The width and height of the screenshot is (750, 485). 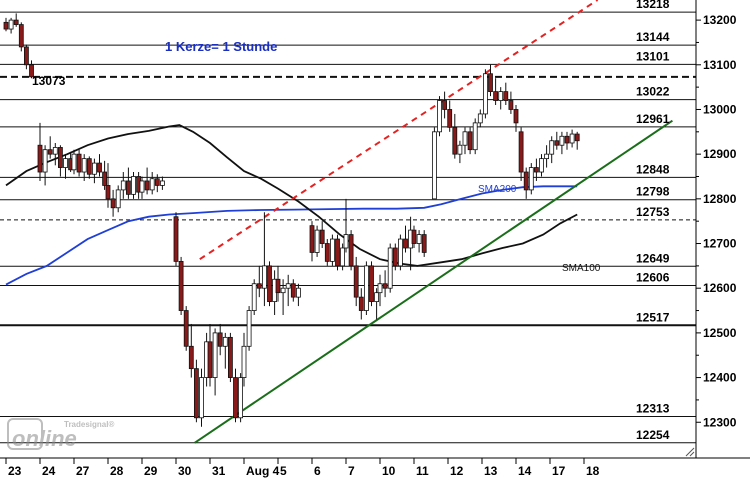 I want to click on x-tick-label: 7, so click(x=351, y=471).